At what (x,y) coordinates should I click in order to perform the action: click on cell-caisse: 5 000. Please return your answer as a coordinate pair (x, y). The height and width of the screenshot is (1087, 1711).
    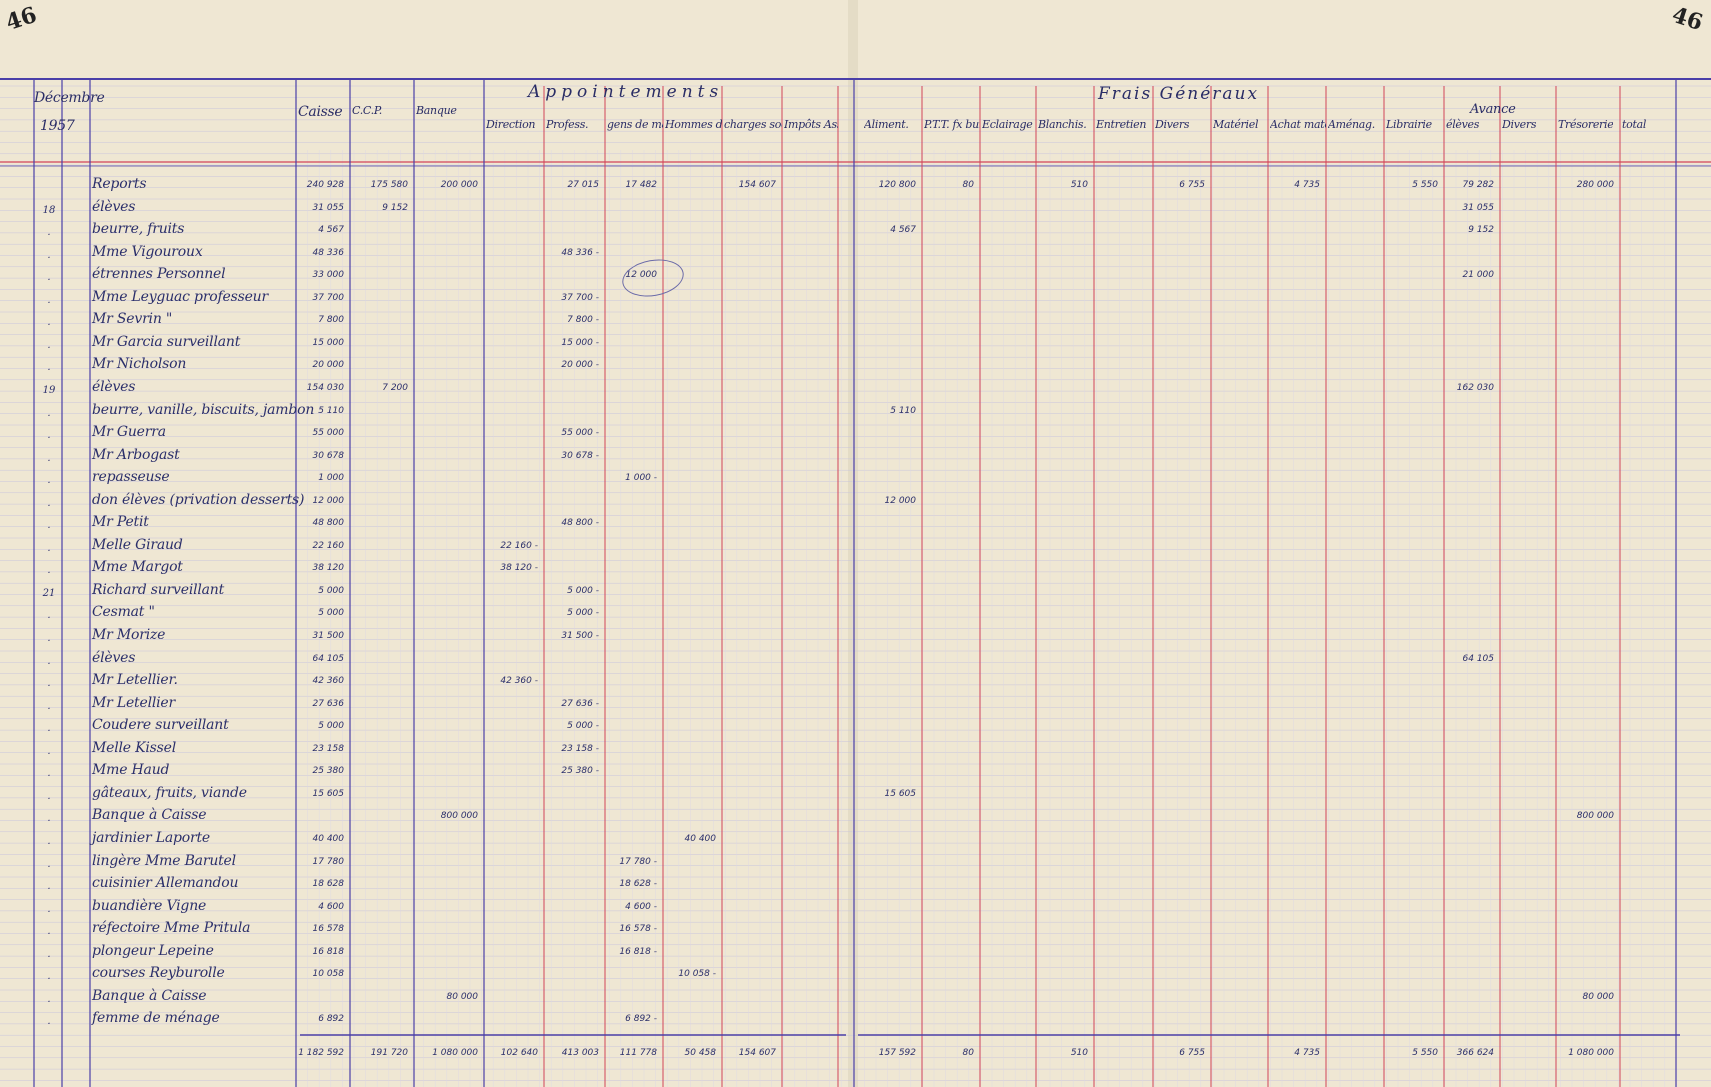
    Looking at the image, I should click on (331, 590).